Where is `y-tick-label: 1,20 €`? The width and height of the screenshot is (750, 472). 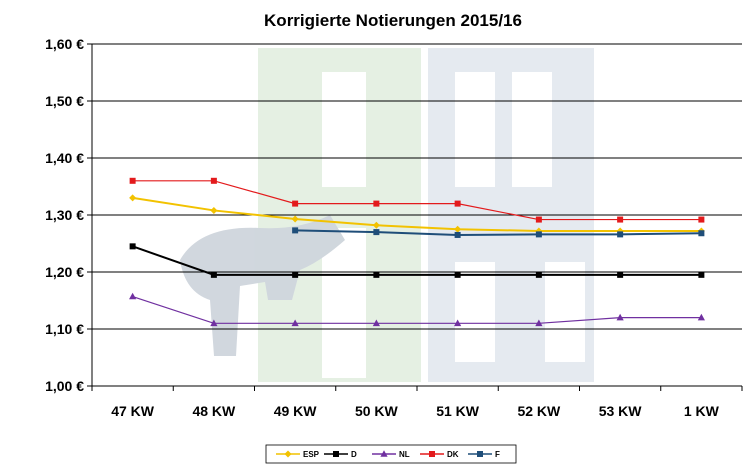
y-tick-label: 1,20 € is located at coordinates (64, 272).